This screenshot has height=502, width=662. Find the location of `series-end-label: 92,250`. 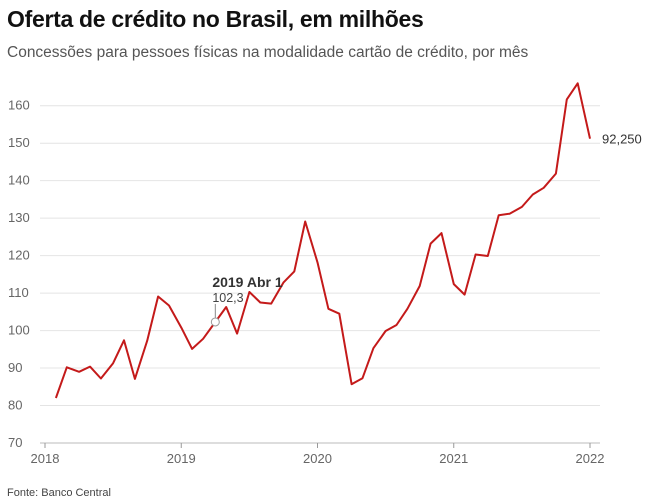

series-end-label: 92,250 is located at coordinates (622, 139).